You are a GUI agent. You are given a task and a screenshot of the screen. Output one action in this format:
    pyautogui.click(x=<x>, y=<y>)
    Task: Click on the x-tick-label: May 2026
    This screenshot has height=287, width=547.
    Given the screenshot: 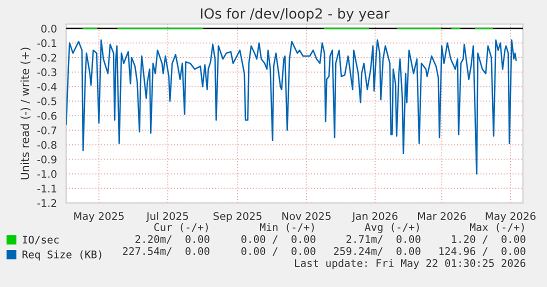 What is the action you would take?
    pyautogui.click(x=511, y=217)
    